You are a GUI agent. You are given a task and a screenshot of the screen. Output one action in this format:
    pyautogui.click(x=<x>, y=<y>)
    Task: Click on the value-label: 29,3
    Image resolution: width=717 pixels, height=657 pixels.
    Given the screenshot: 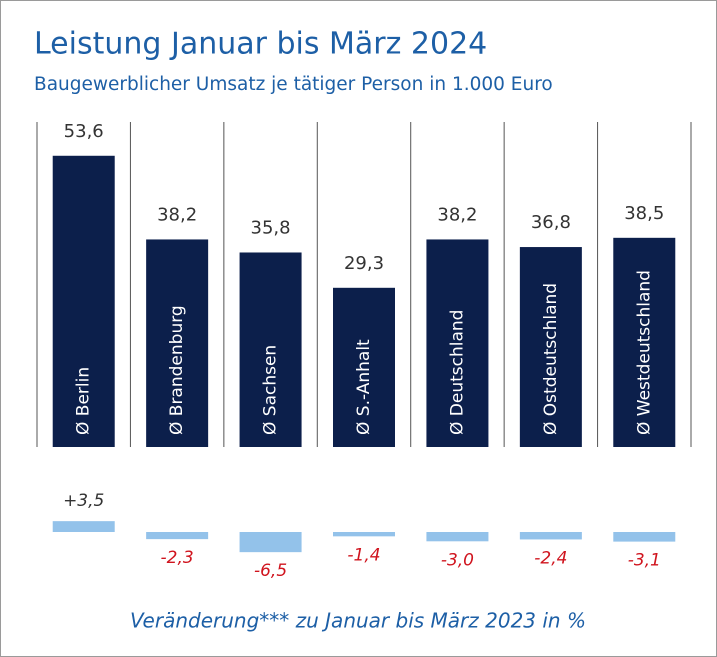 What is the action you would take?
    pyautogui.click(x=364, y=263)
    